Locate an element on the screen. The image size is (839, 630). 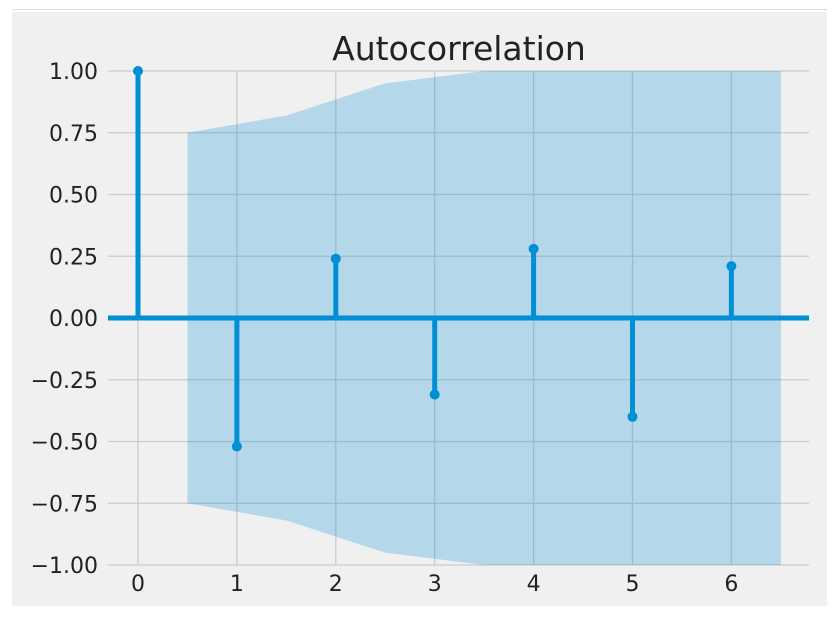
y-tick-labels: 1.00 0.75 0.50 0.25 0.00 −0.25 −0.50 −0.75 −1.00 is located at coordinates (64, 319).